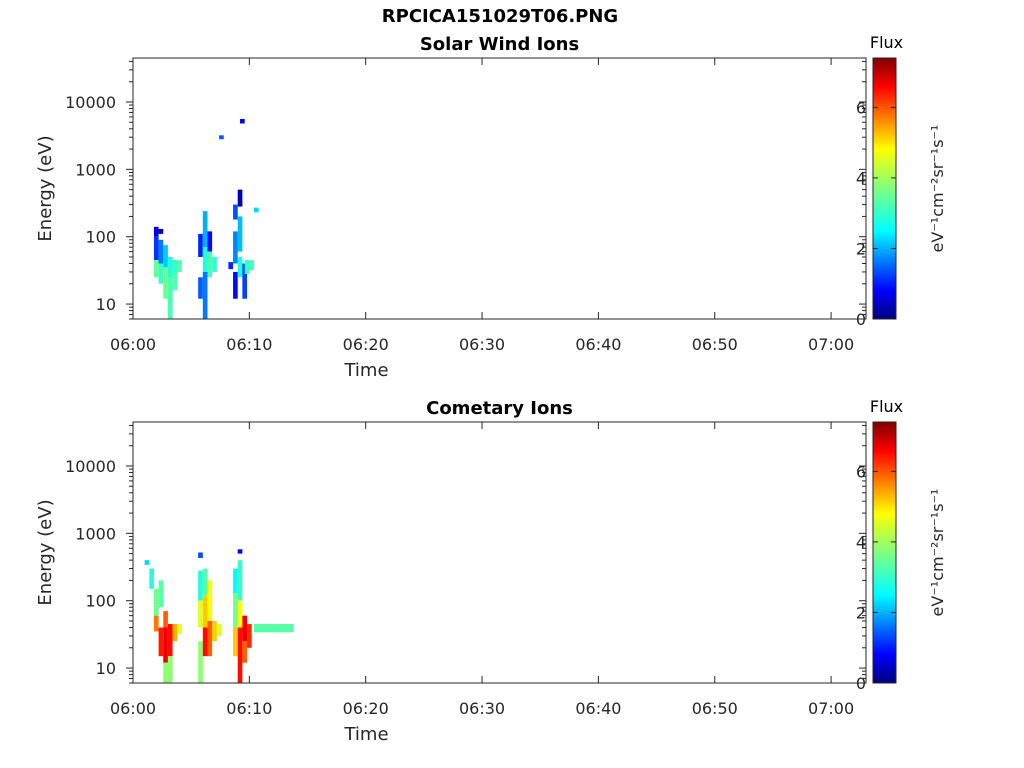 This screenshot has width=1024, height=768. What do you see at coordinates (499, 408) in the screenshot?
I see `panel-title: Cometary Ions` at bounding box center [499, 408].